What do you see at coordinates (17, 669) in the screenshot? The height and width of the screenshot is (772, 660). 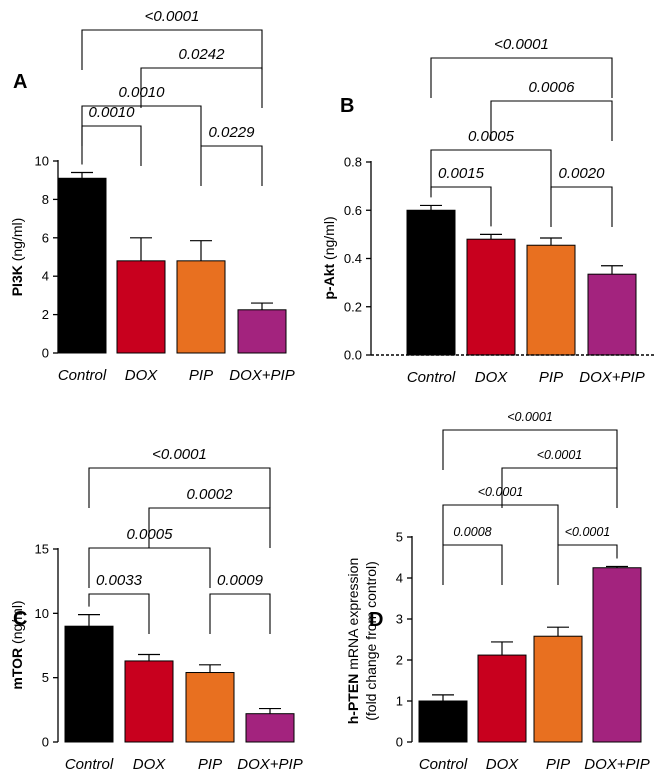 I see `y-axis-label-bold: mTOR` at bounding box center [17, 669].